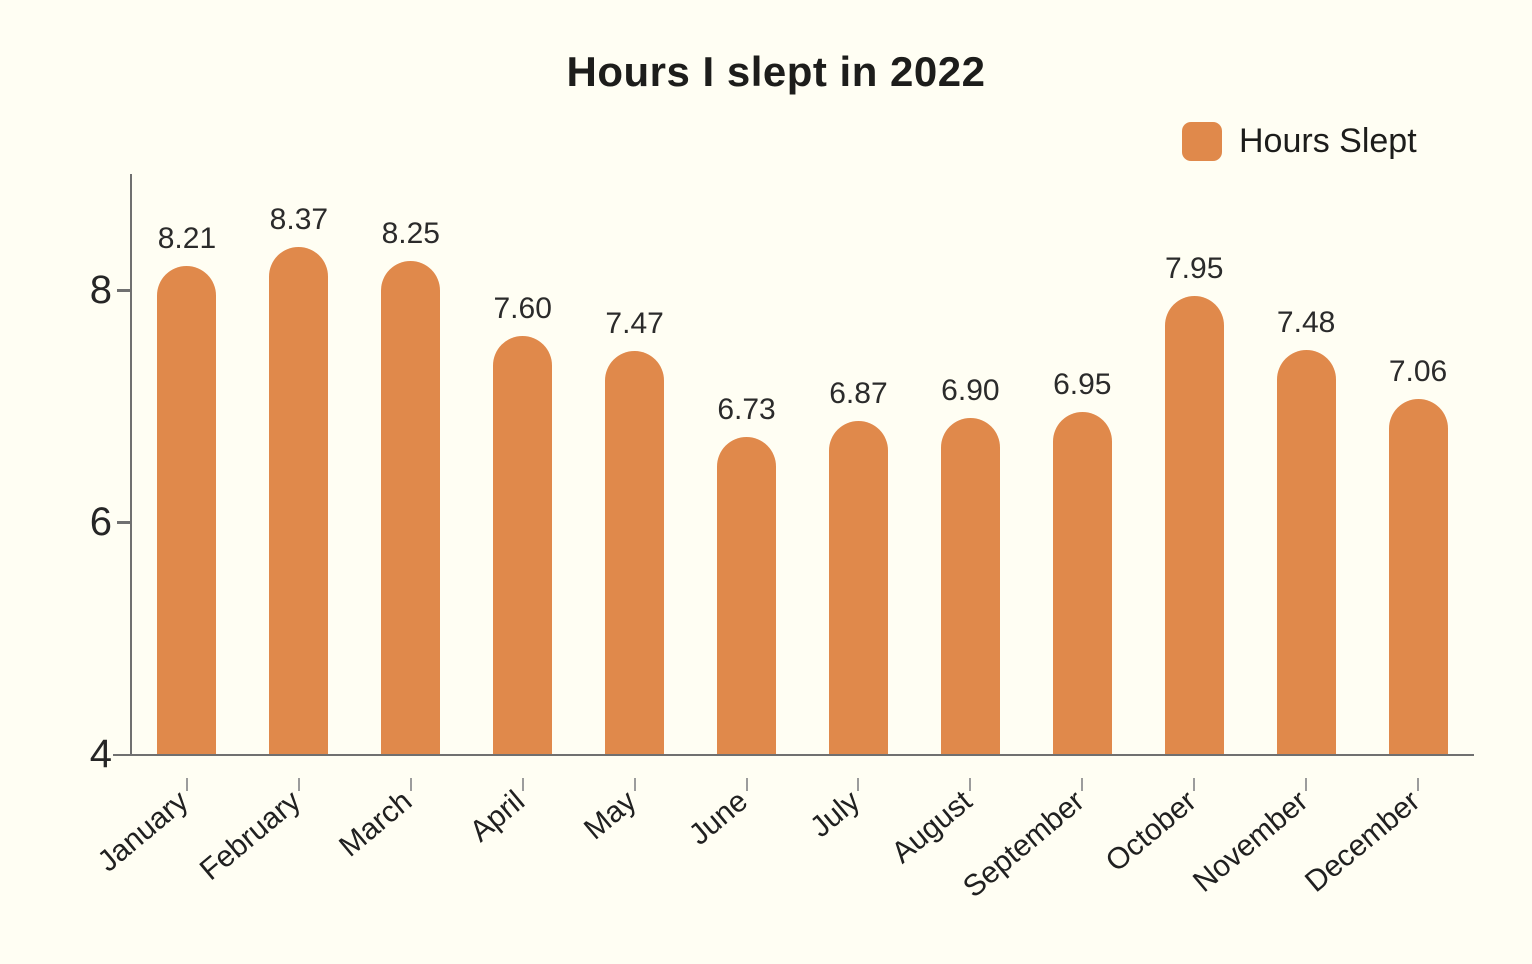 The width and height of the screenshot is (1532, 964). I want to click on bar-value-label-january: 8.21, so click(187, 238).